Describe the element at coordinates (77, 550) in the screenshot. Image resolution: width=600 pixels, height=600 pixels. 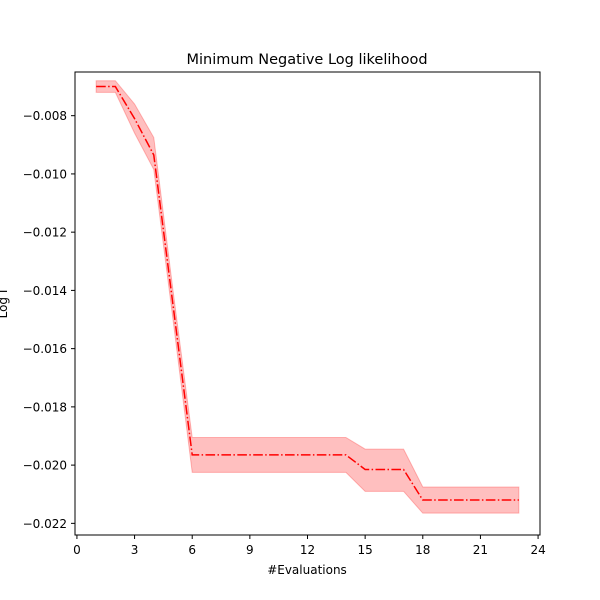
I see `x-tick-label: 0` at that location.